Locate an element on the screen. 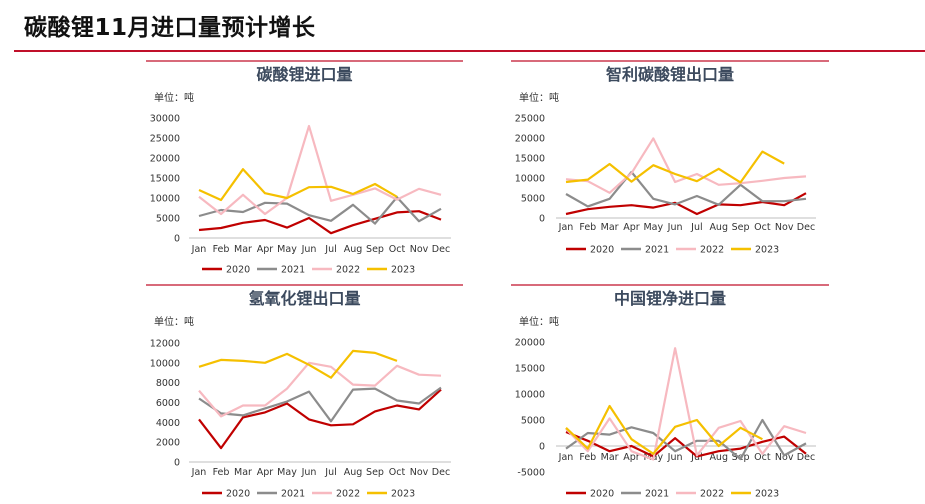 The height and width of the screenshot is (504, 925). y-tick-label: 30000 is located at coordinates (165, 119).